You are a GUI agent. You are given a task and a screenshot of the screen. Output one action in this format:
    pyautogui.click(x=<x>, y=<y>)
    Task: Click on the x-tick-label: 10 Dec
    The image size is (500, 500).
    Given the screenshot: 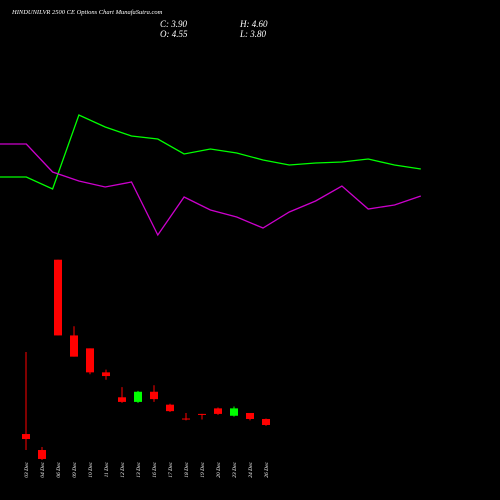 What is the action you would take?
    pyautogui.click(x=91, y=469)
    